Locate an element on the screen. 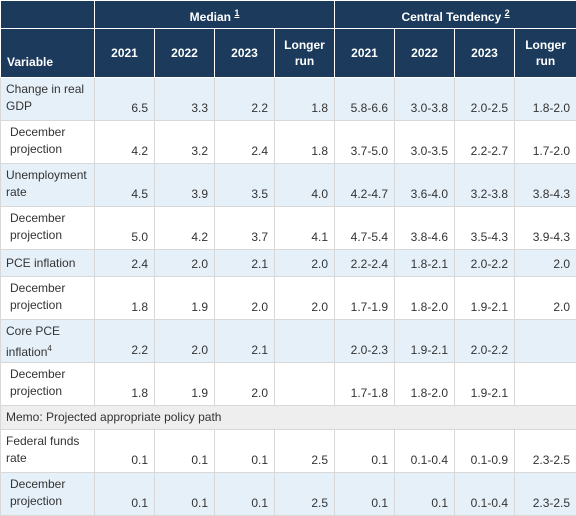 Image resolution: width=576 pixels, height=516 pixels. median-cell: 3.9 is located at coordinates (185, 185).